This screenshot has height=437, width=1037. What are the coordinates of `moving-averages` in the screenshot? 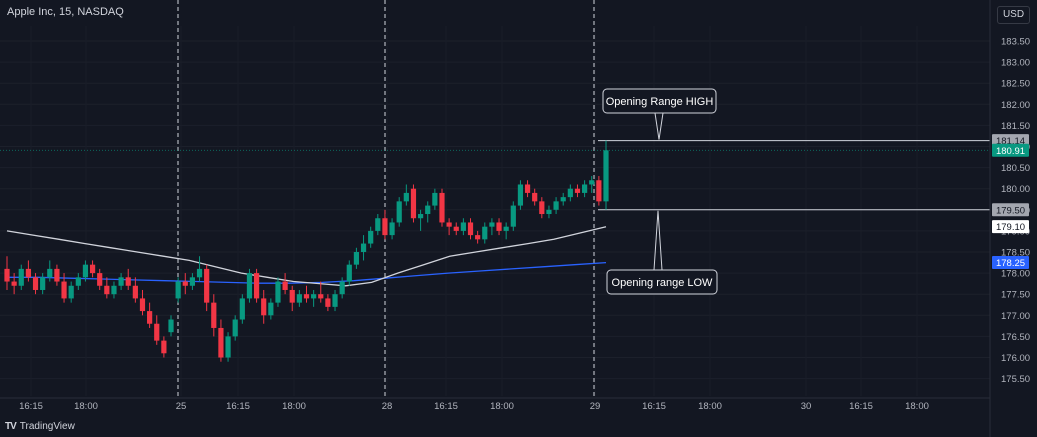 It's located at (306, 256).